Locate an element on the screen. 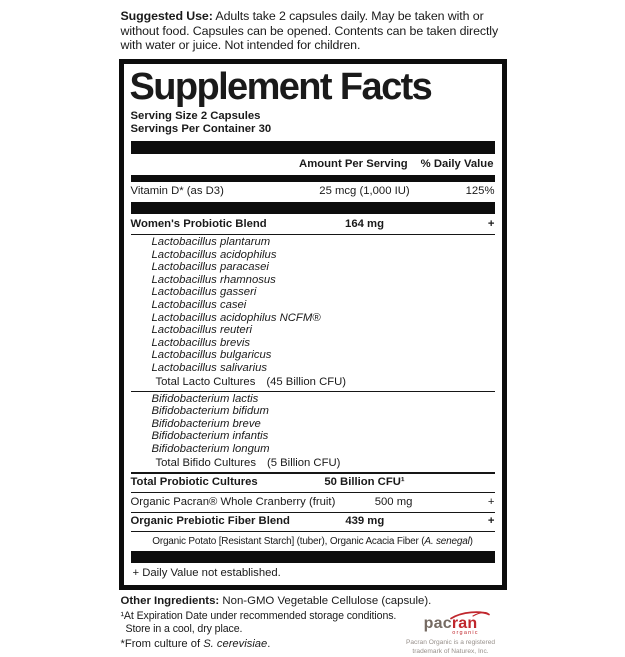 This screenshot has width=625, height=657. species-item: Lactobacillus brevis is located at coordinates (201, 342).